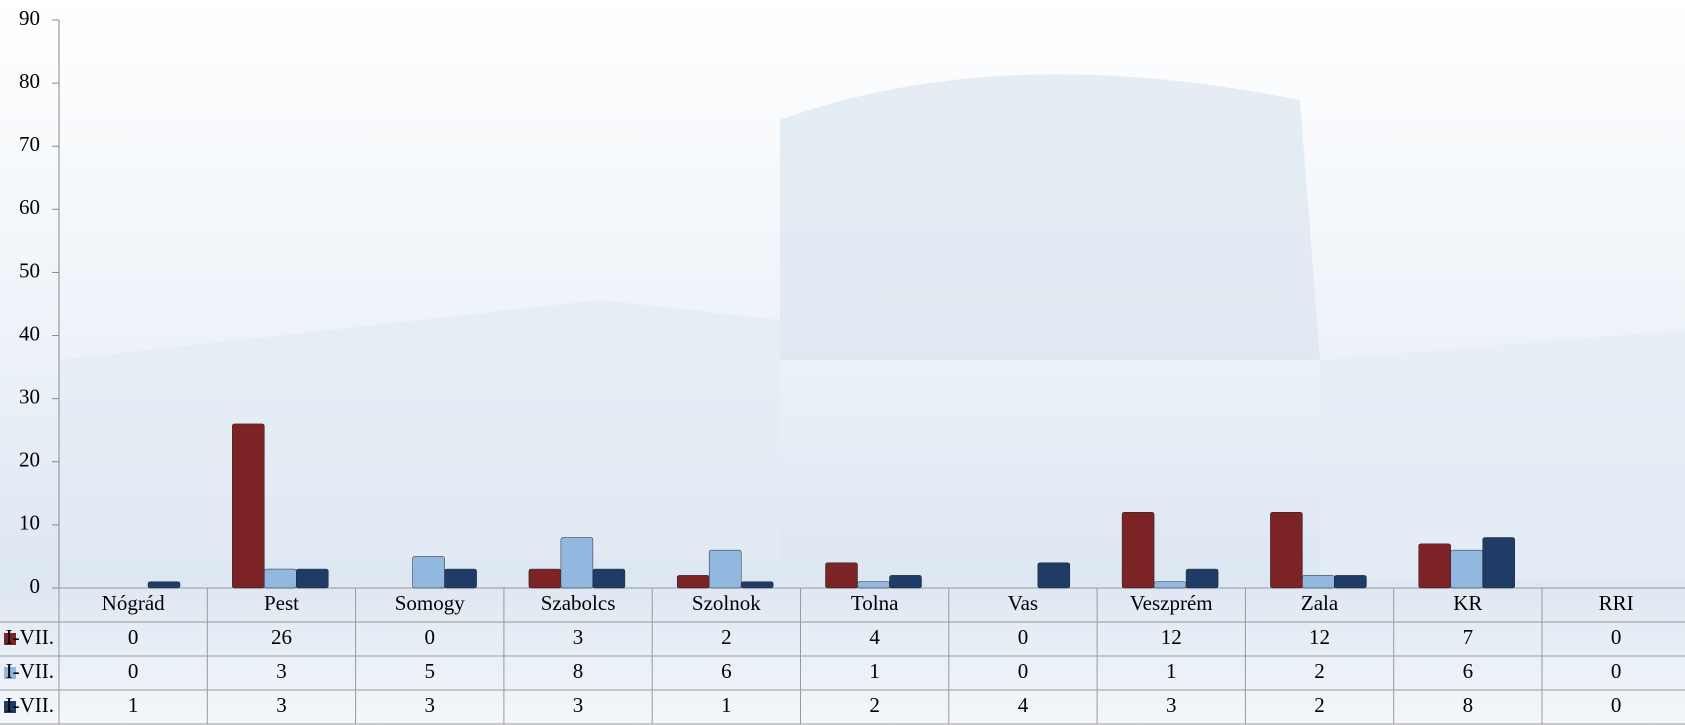 This screenshot has height=725, width=1685. I want to click on x-tick-label: RRI, so click(1616, 603).